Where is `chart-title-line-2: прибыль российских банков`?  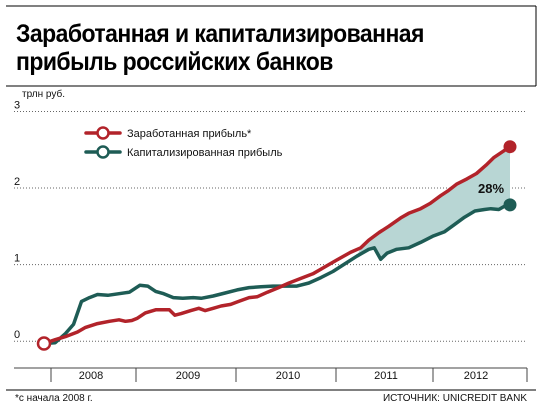 chart-title-line-2: прибыль российских банков is located at coordinates (174, 62).